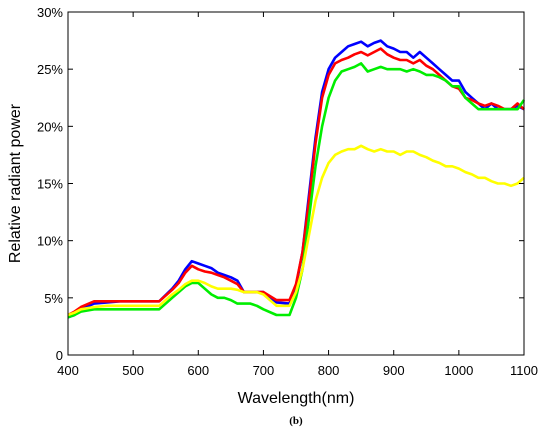 Image resolution: width=550 pixels, height=432 pixels. What do you see at coordinates (50, 69) in the screenshot?
I see `y-tick-label: 25%` at bounding box center [50, 69].